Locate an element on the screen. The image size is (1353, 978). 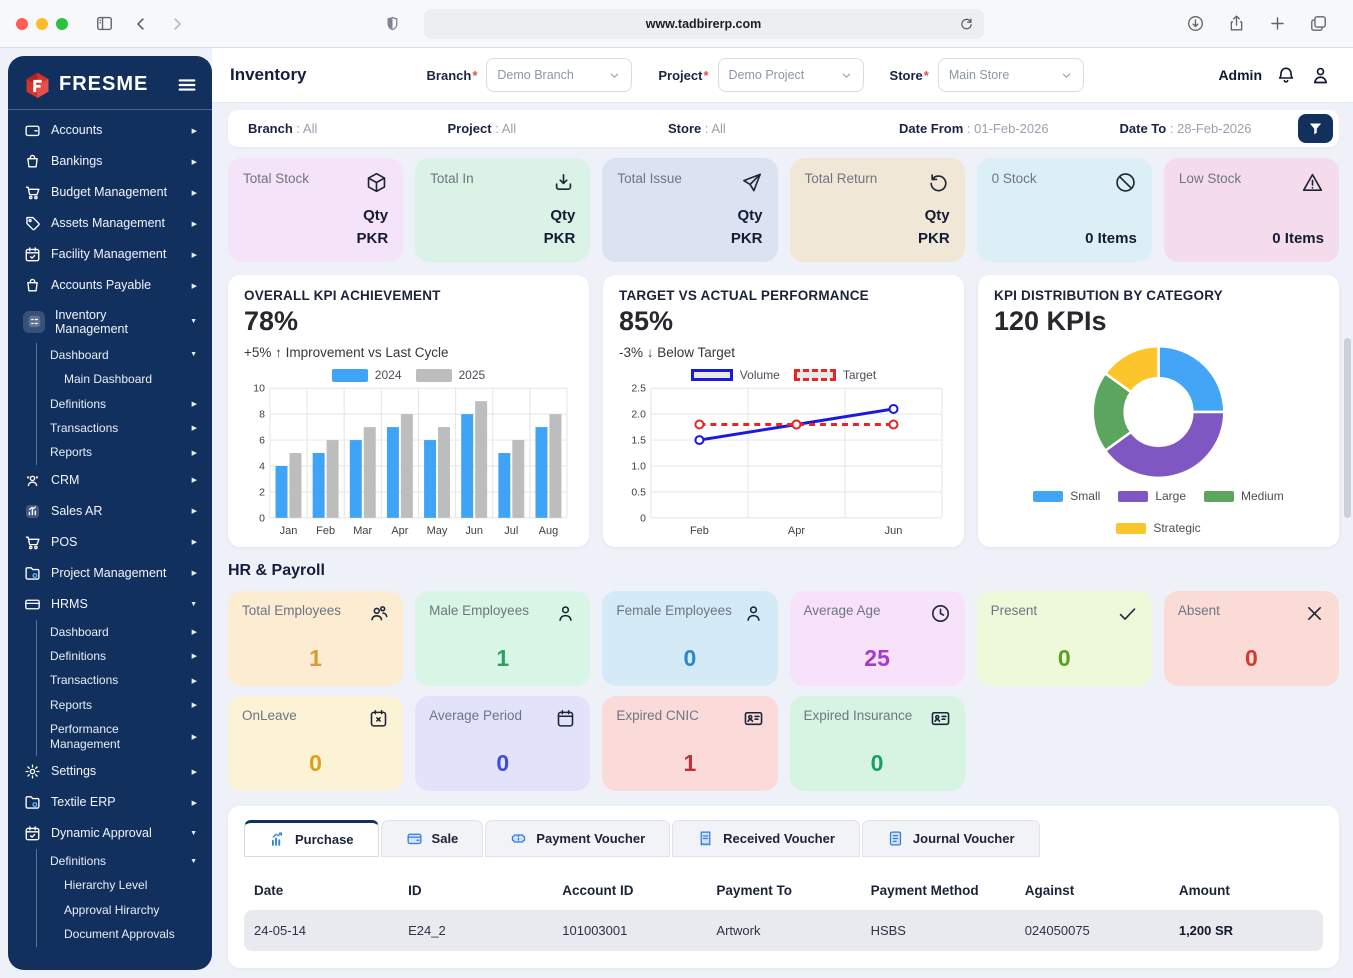
sidebar-subitem-main-dashboard: Main Dashboard is located at coordinates (126, 379).